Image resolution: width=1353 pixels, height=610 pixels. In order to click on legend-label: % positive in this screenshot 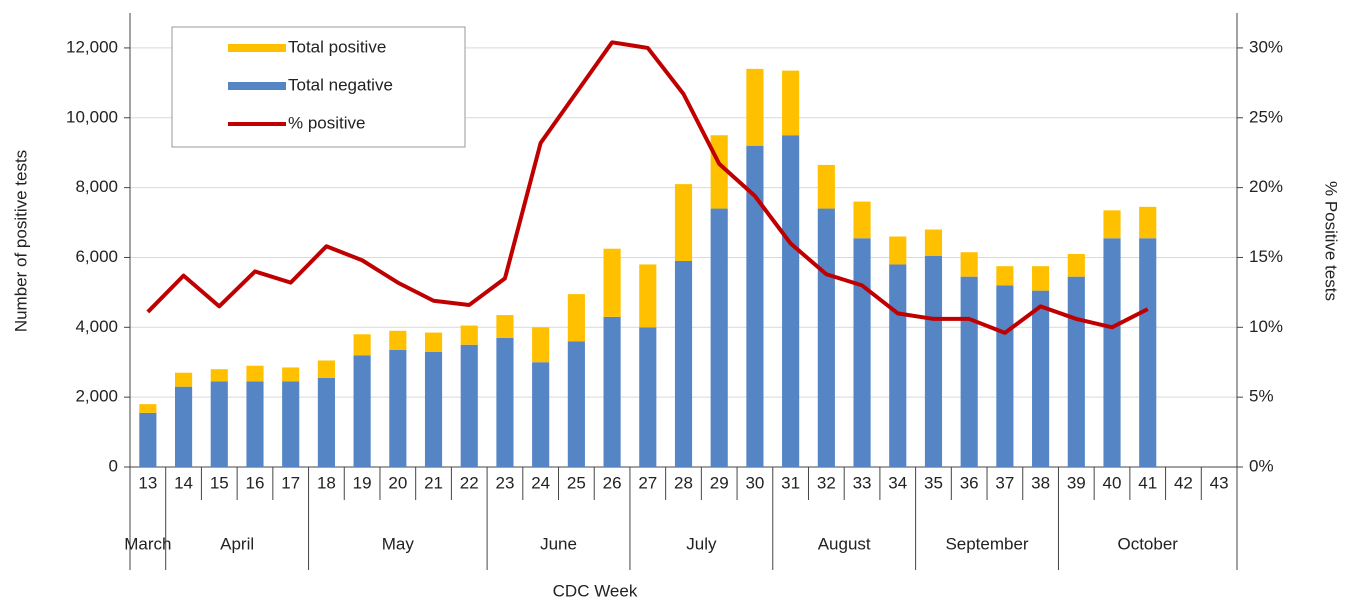, I will do `click(326, 122)`.